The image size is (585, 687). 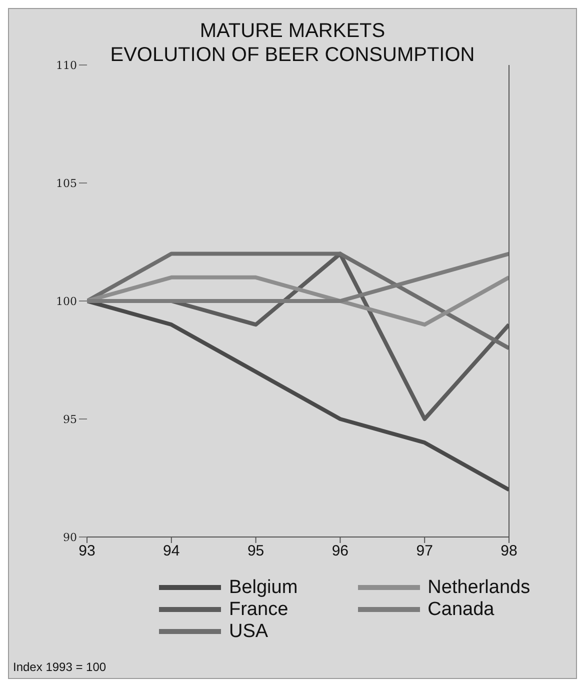 What do you see at coordinates (70, 419) in the screenshot?
I see `y-tick-label: 95` at bounding box center [70, 419].